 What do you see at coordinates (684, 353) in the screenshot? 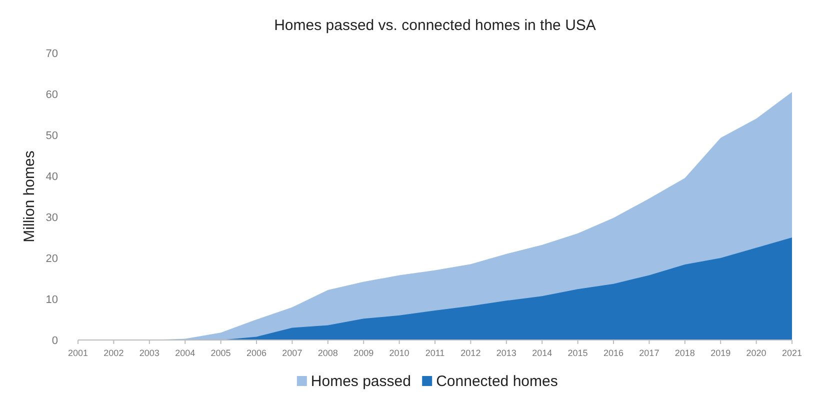
I see `x-tick-label: 2018` at bounding box center [684, 353].